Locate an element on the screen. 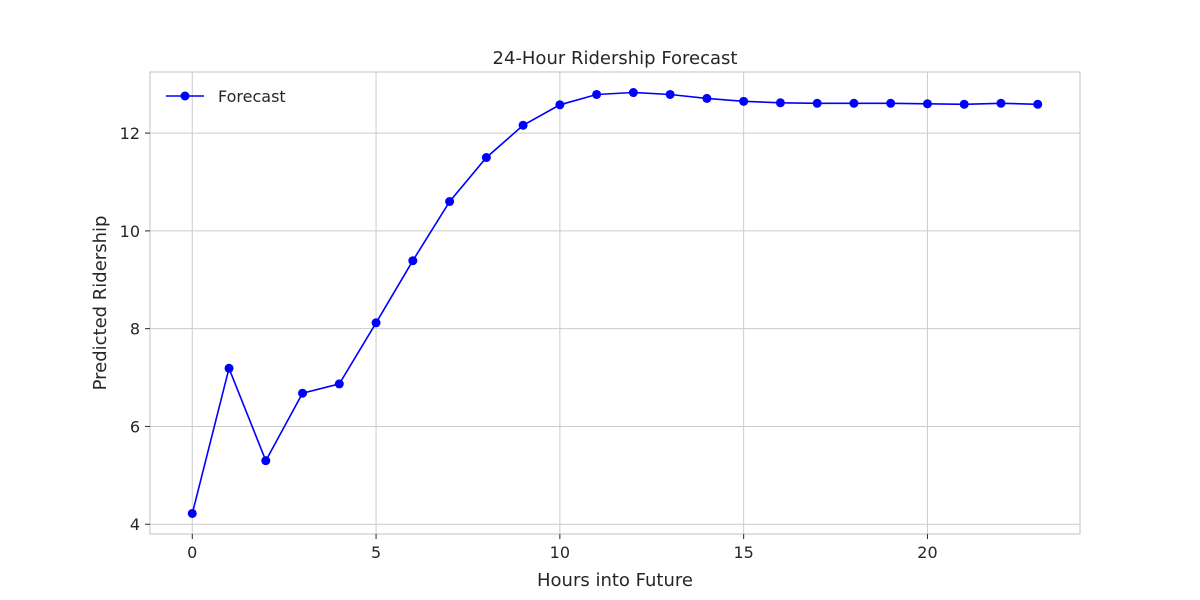  x-tick-label: 10 is located at coordinates (560, 552).